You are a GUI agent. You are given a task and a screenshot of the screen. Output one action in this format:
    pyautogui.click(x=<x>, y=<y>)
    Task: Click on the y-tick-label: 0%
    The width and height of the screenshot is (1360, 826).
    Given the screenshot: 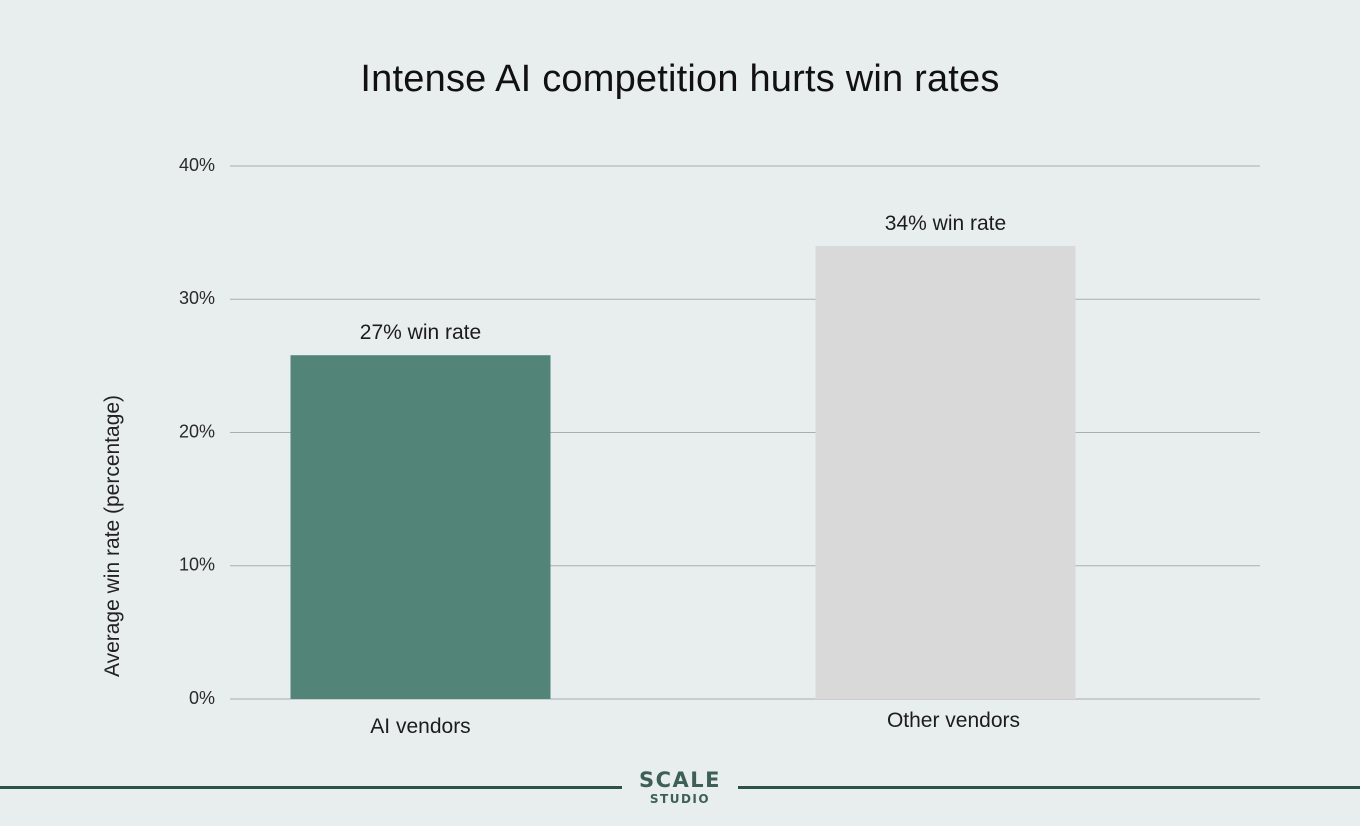 What is the action you would take?
    pyautogui.click(x=202, y=698)
    